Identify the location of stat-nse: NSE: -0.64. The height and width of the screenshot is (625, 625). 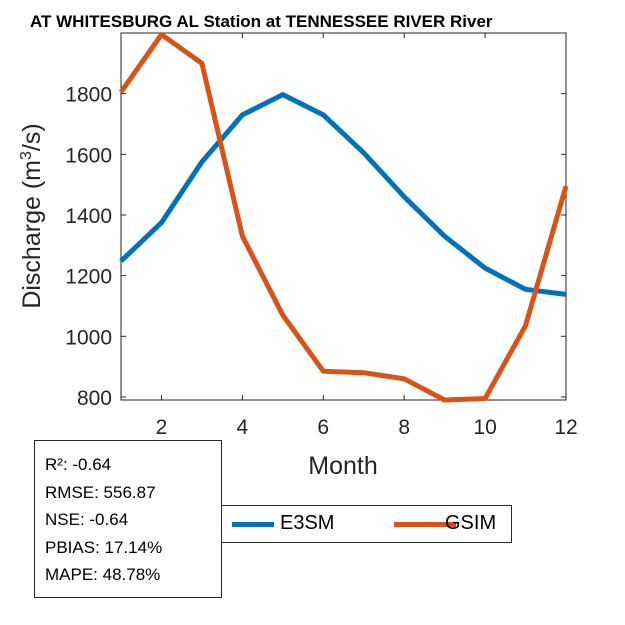
(87, 519).